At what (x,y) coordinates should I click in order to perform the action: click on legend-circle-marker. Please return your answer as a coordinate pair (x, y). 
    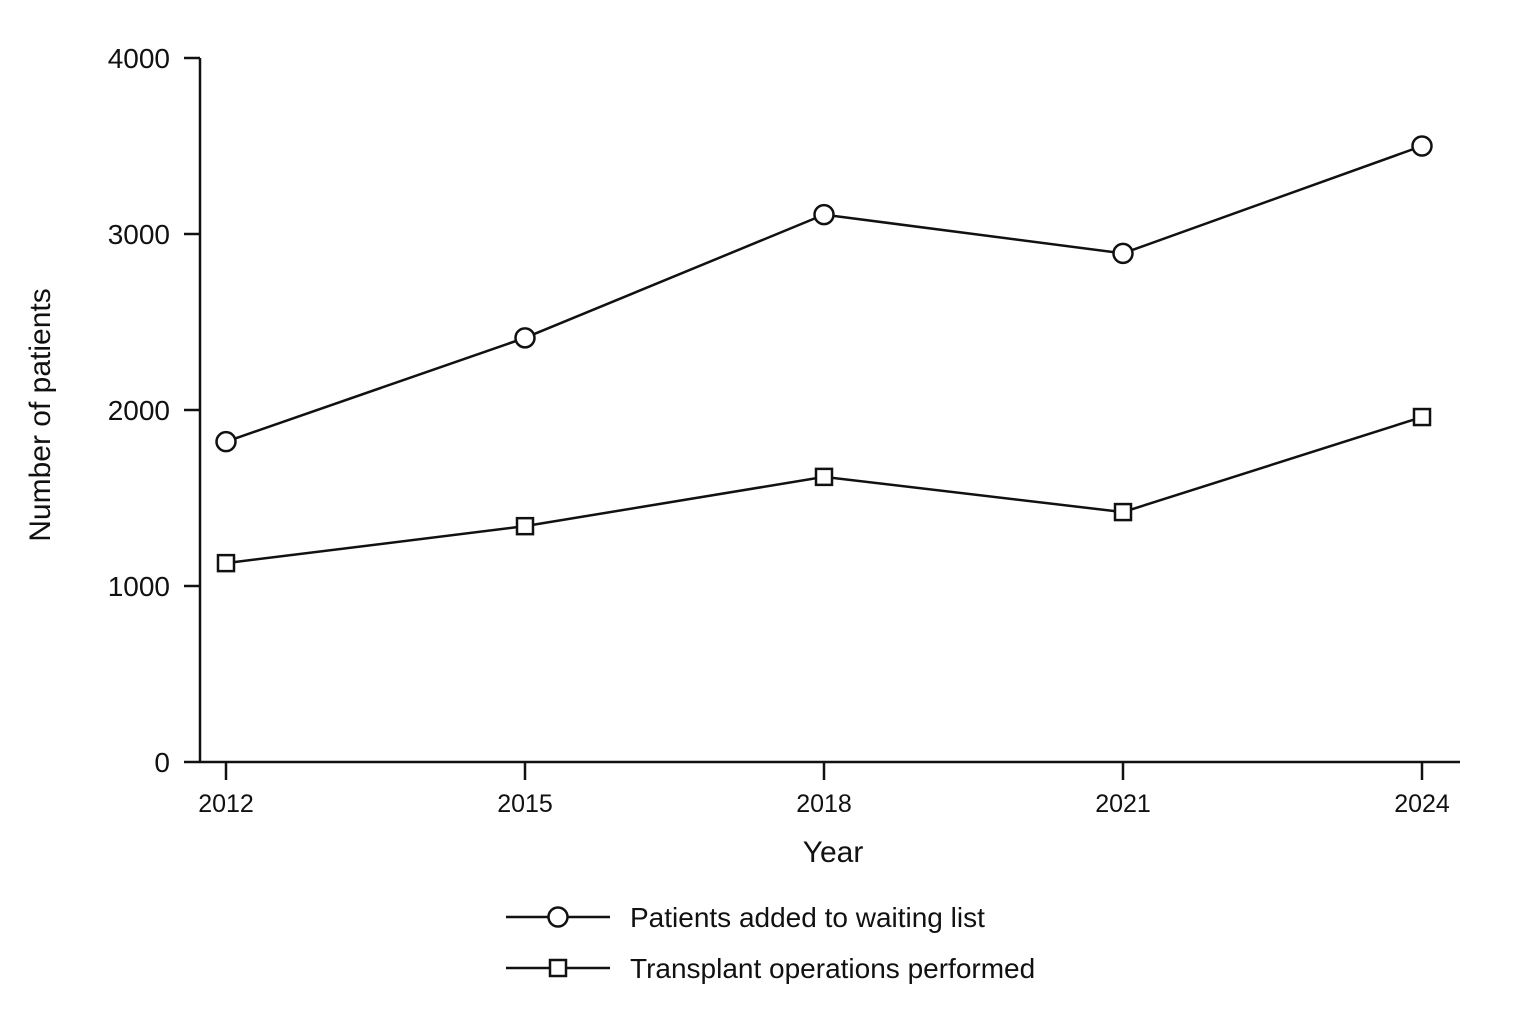
    Looking at the image, I should click on (558, 917).